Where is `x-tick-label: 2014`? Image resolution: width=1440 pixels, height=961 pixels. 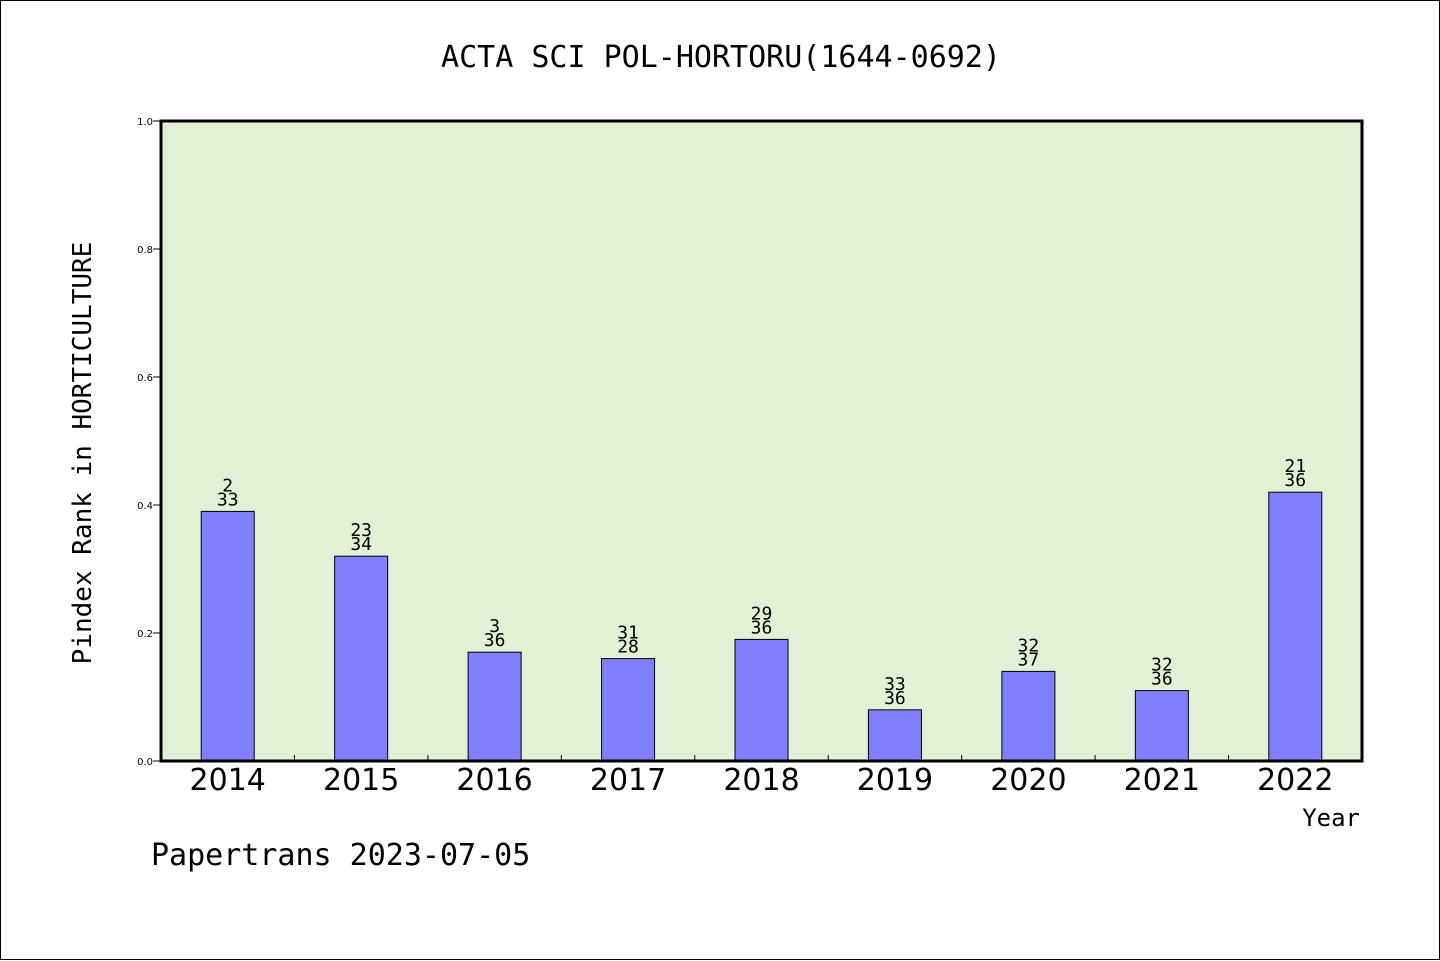 x-tick-label: 2014 is located at coordinates (228, 780).